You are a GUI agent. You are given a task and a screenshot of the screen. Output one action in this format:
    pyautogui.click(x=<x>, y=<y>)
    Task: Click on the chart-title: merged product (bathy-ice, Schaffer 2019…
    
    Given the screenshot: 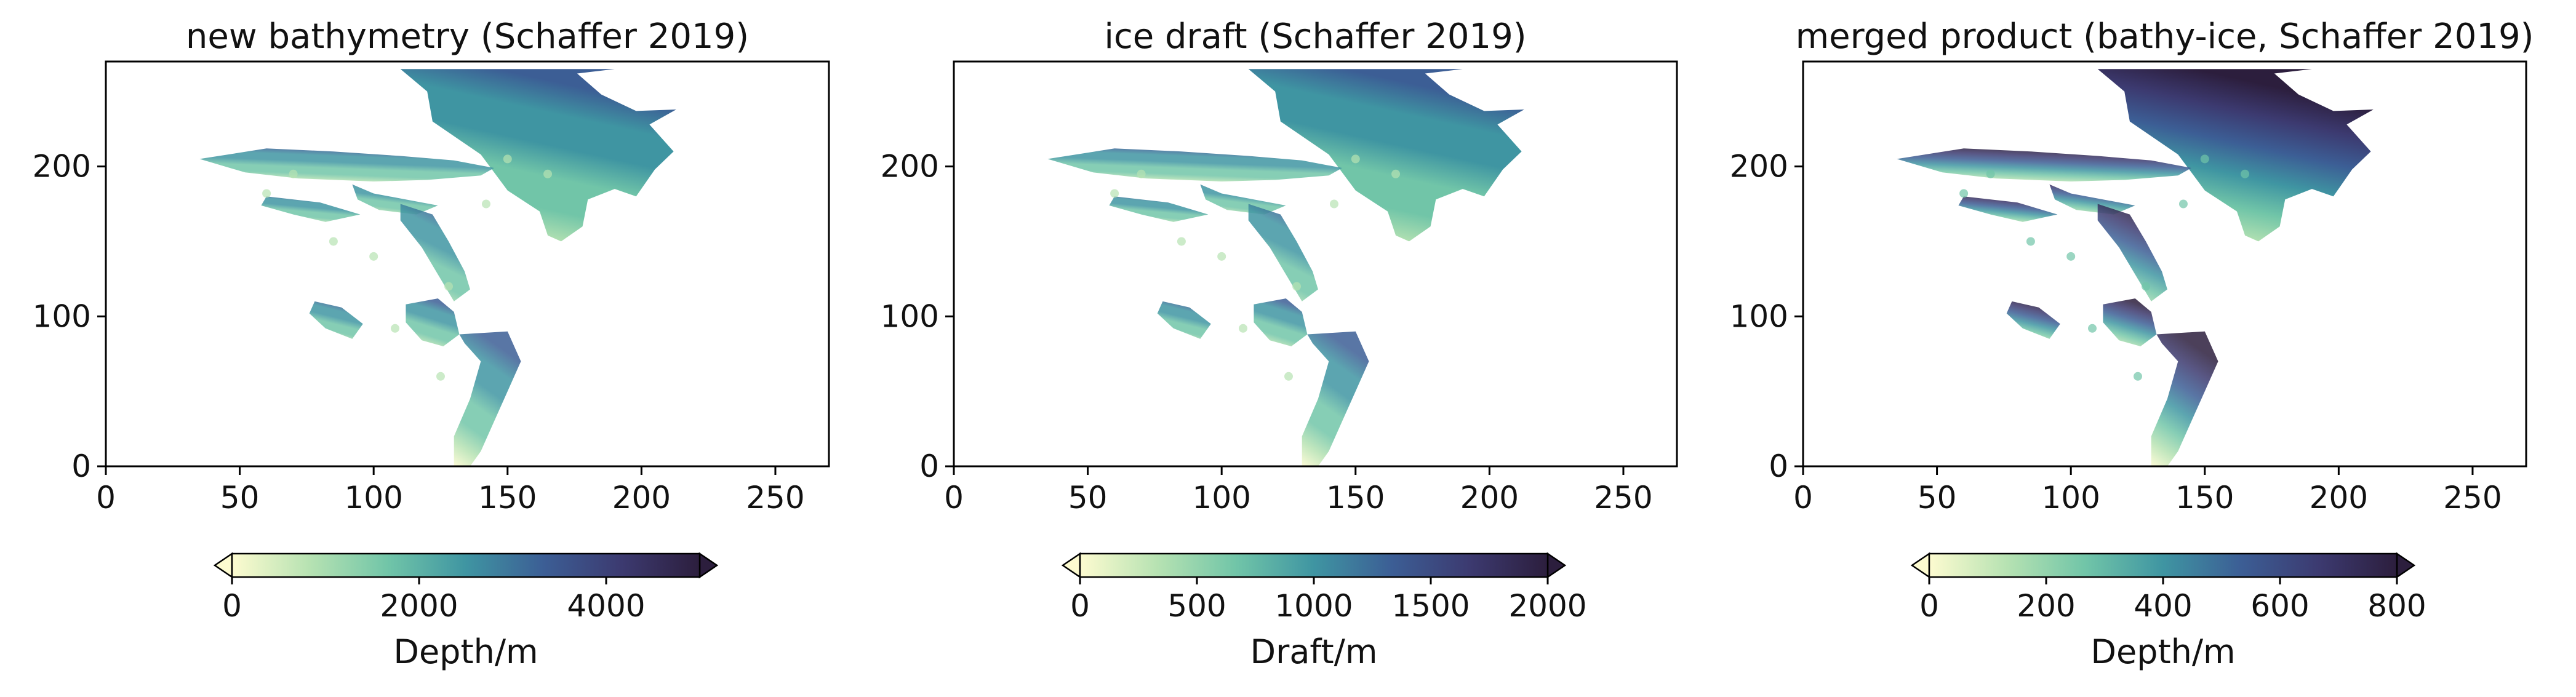 What is the action you would take?
    pyautogui.click(x=2165, y=37)
    